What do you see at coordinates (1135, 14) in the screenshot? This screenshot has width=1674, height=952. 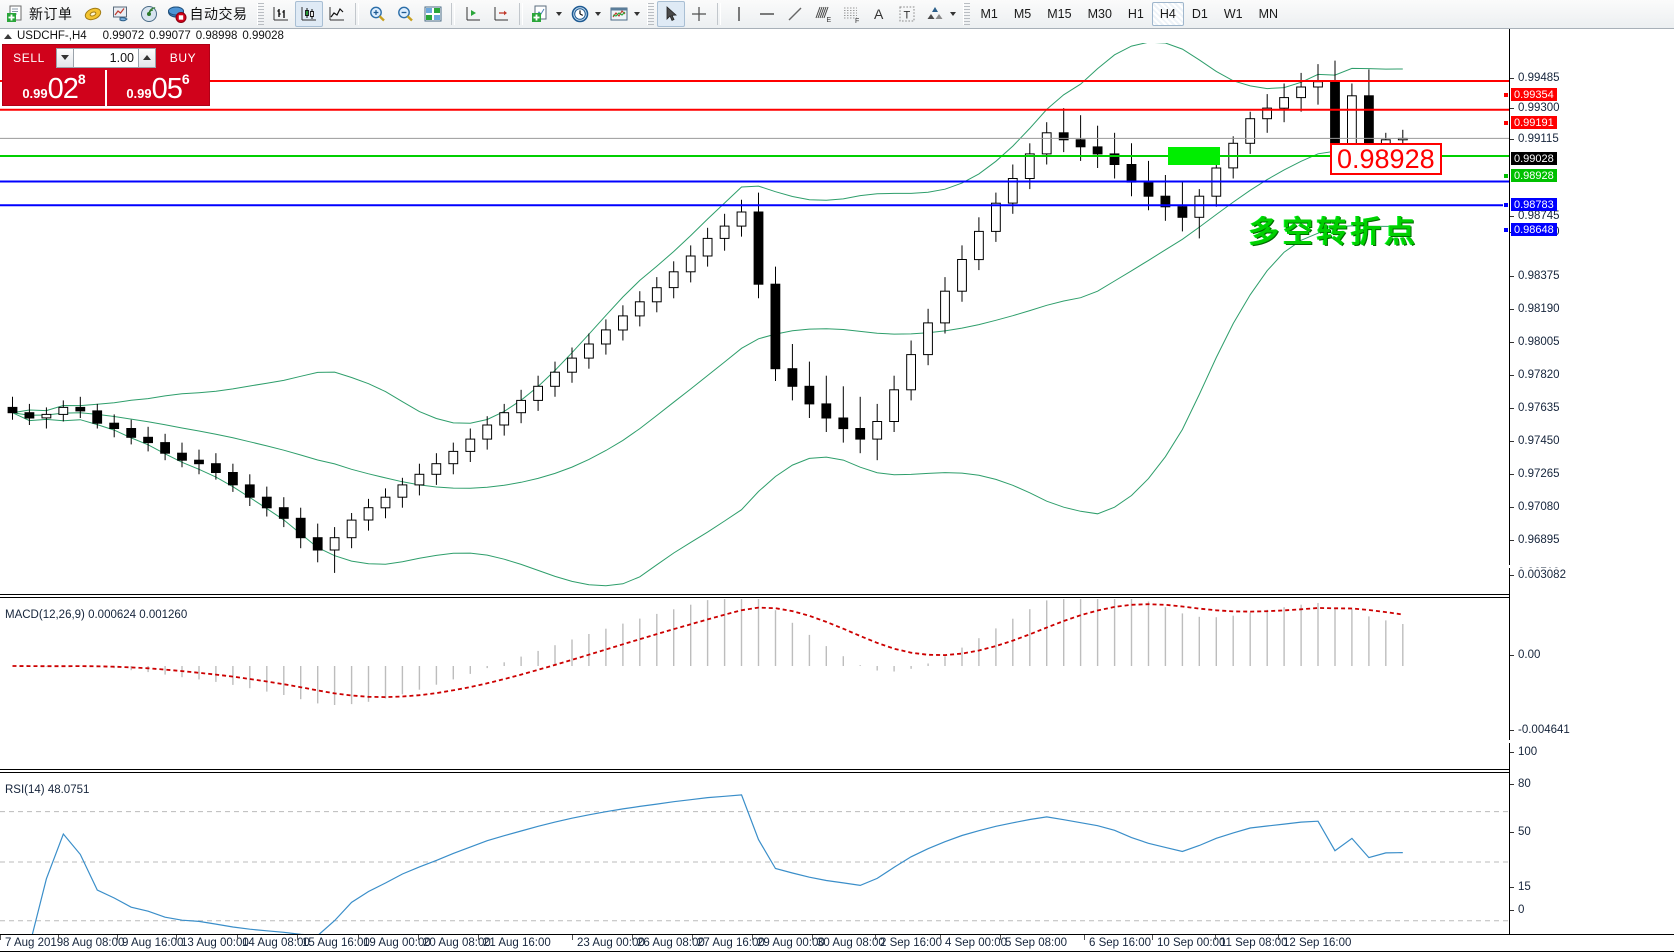 I see `timeframe-h1: H1` at bounding box center [1135, 14].